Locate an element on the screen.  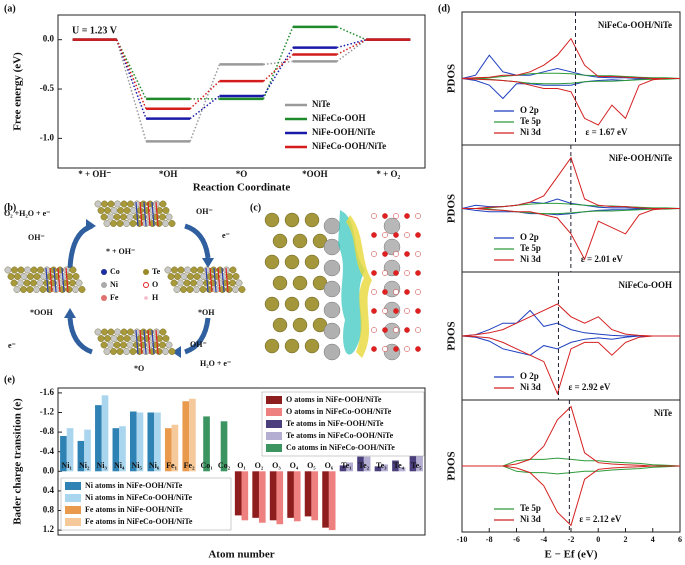
x-tick-label: Ni₂ is located at coordinates (84, 465).